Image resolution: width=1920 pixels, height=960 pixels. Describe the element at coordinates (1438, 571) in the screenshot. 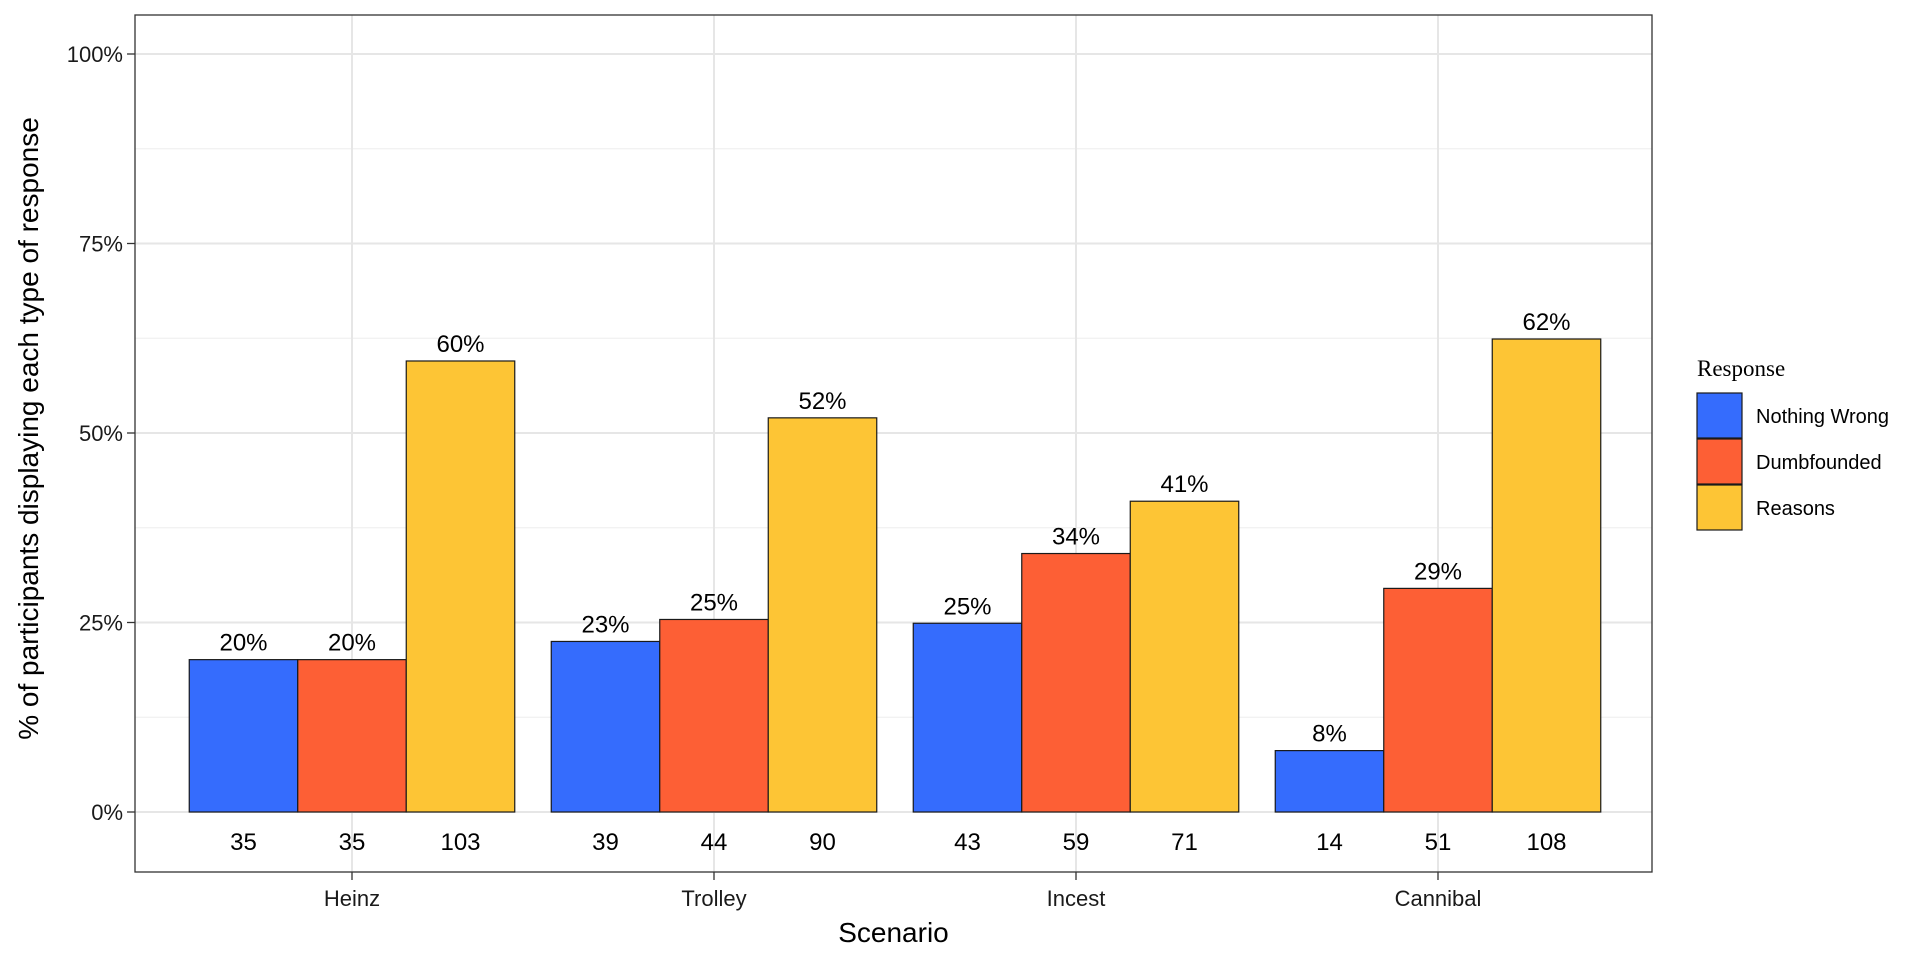

I see `bar-value-label: 29%` at that location.